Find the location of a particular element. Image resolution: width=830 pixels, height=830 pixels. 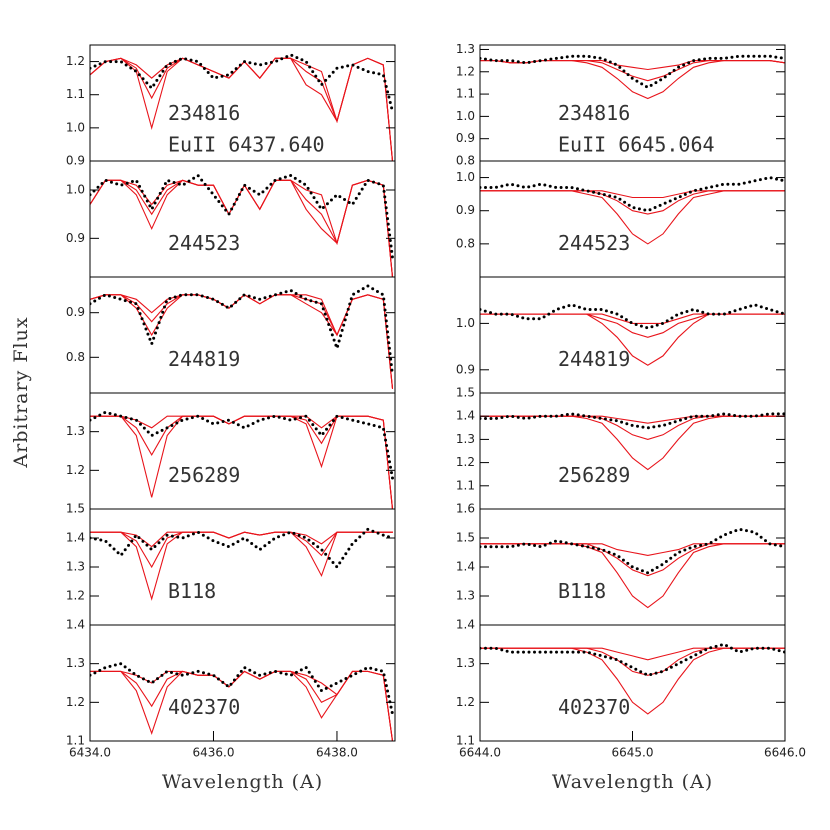

x-tick-label: 6645.0 is located at coordinates (633, 753).